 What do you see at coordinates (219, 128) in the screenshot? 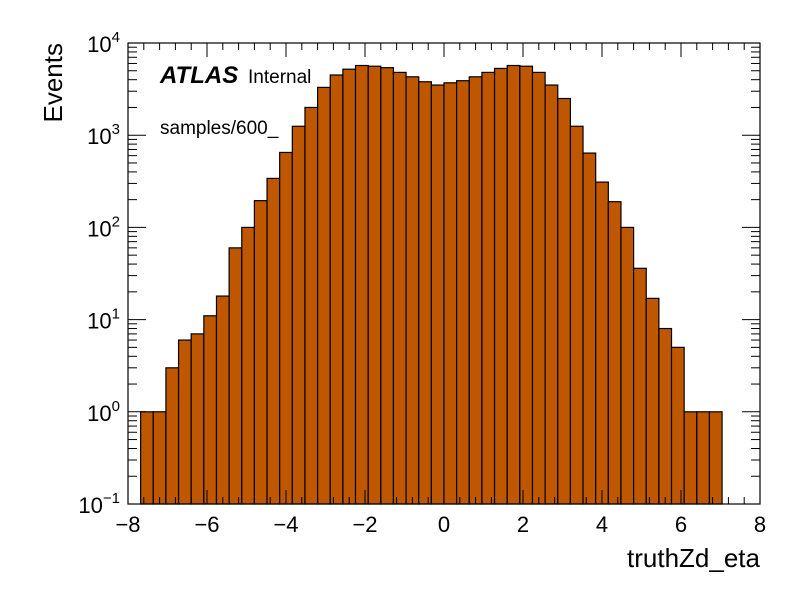
I see `sample-label: samples/600_` at bounding box center [219, 128].